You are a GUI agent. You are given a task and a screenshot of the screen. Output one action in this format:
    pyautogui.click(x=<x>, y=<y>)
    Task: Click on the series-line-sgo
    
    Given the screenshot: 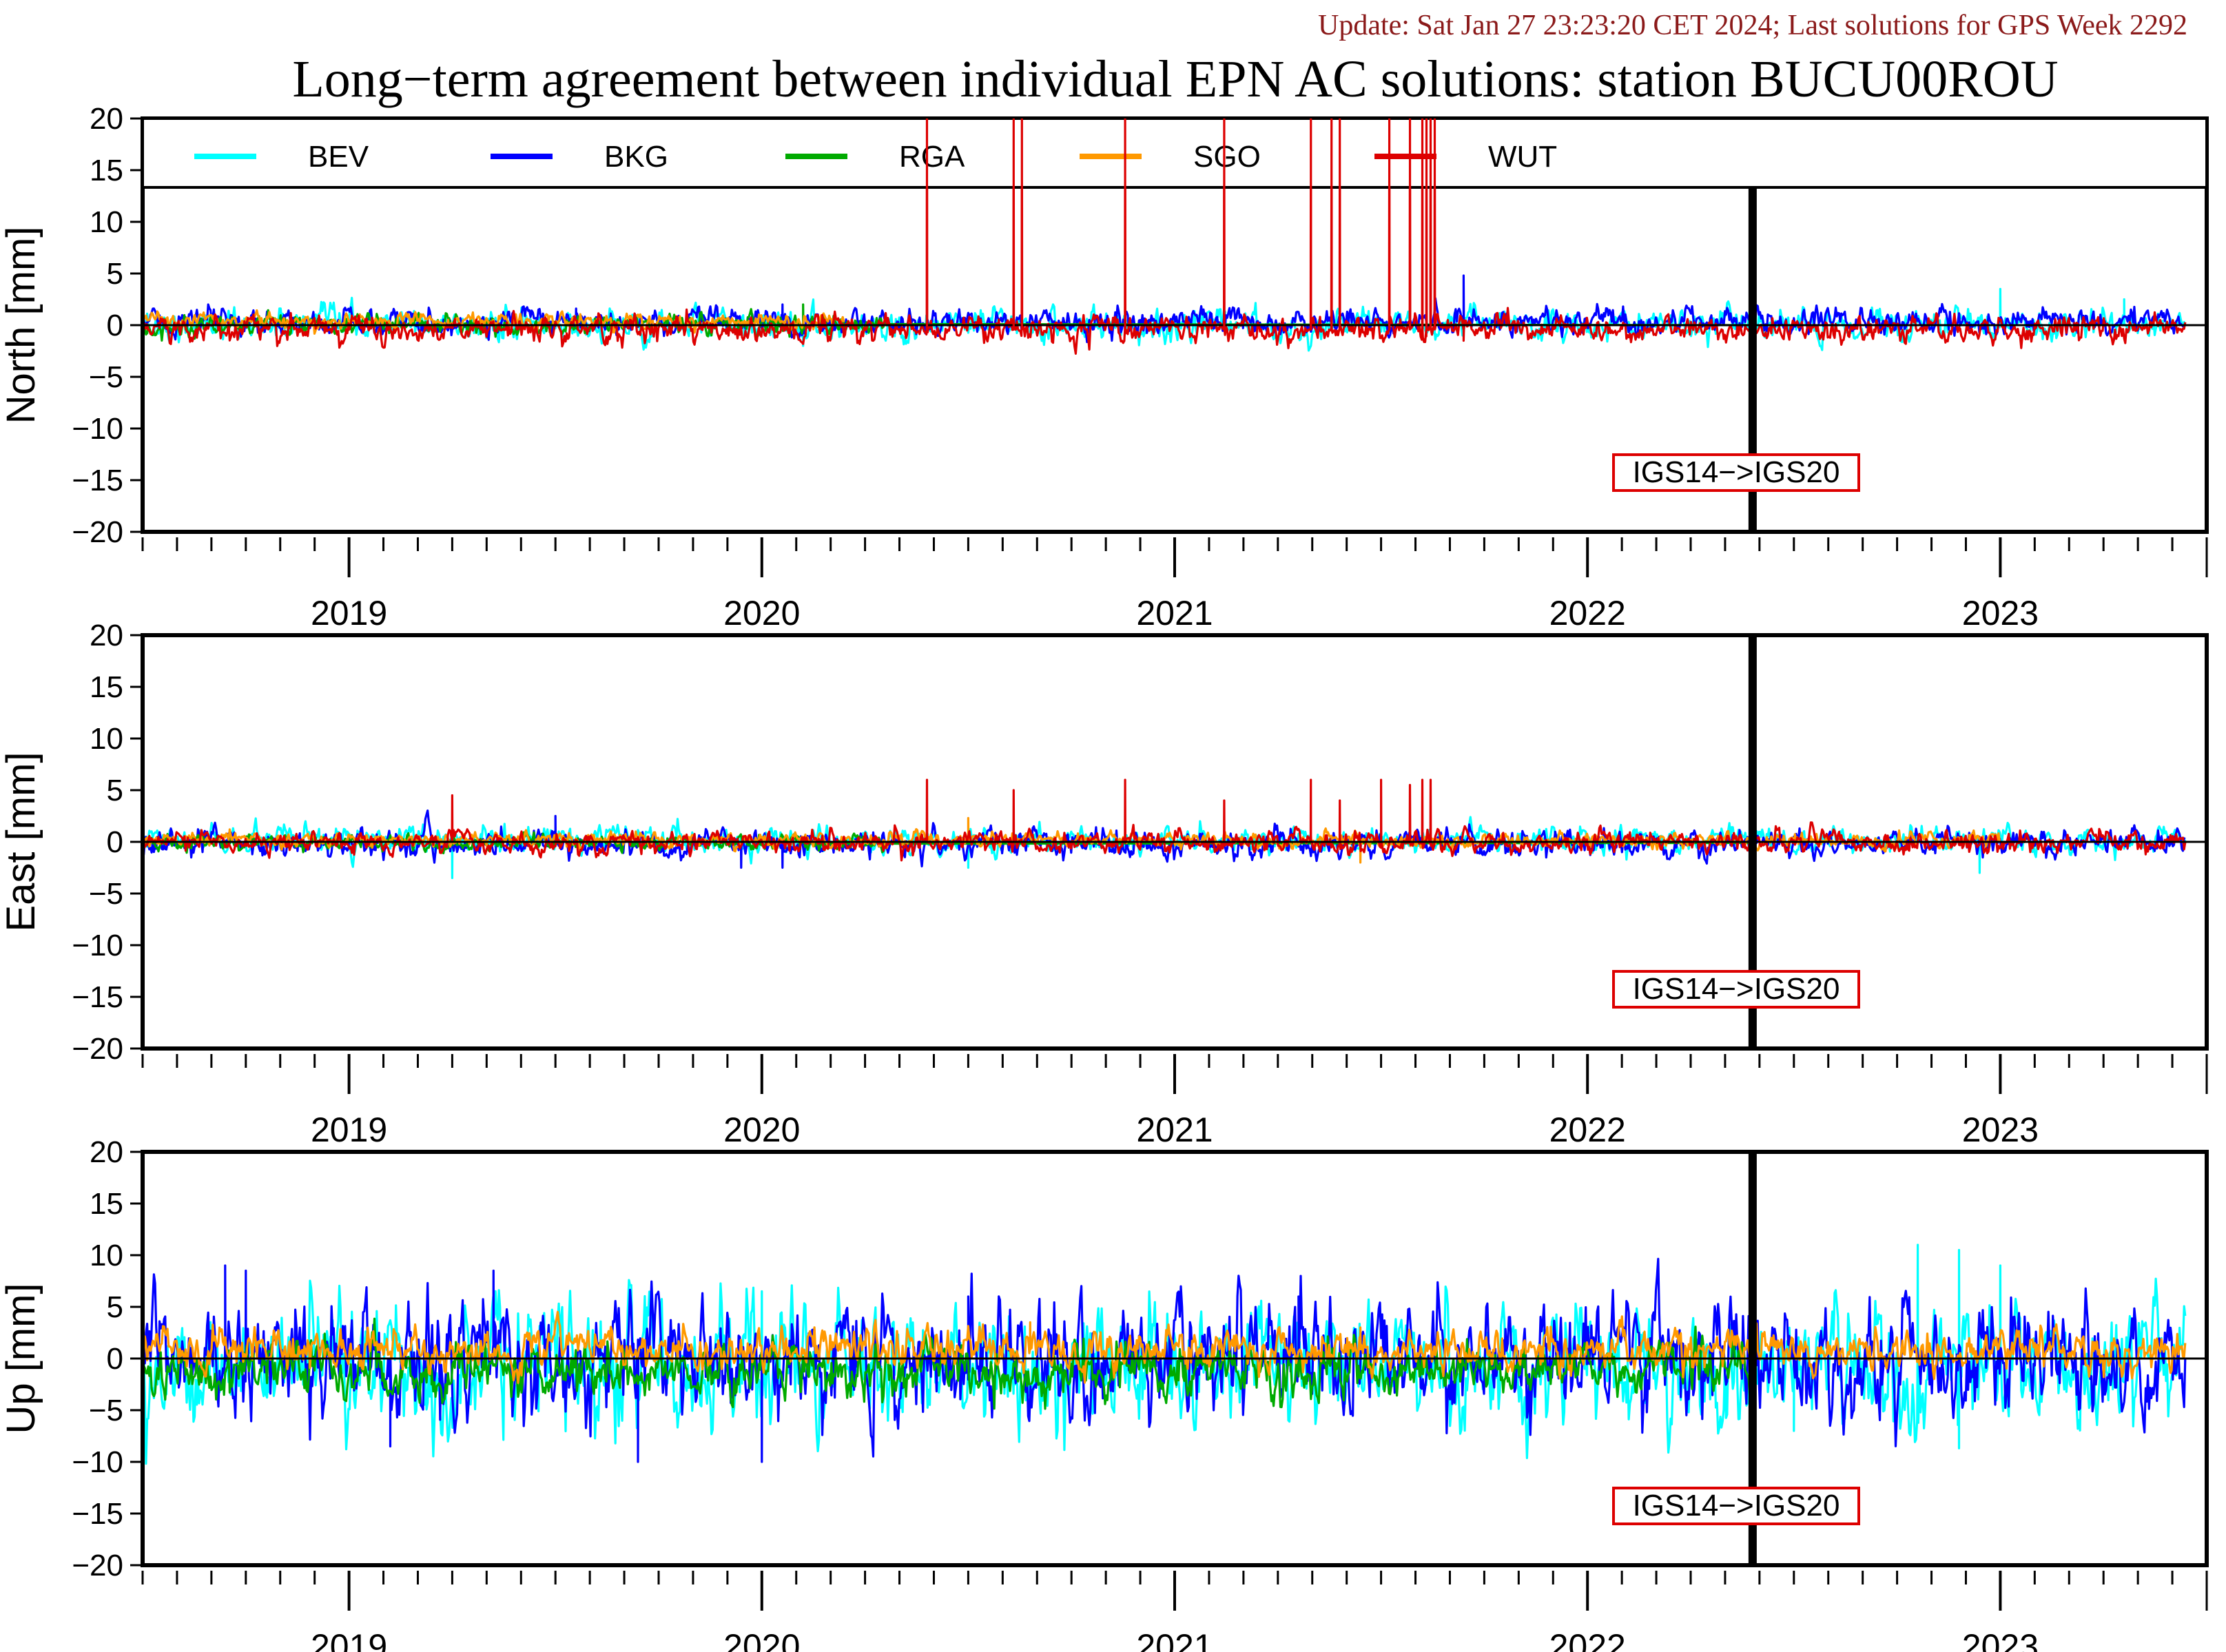 What is the action you would take?
    pyautogui.click(x=494, y=322)
    